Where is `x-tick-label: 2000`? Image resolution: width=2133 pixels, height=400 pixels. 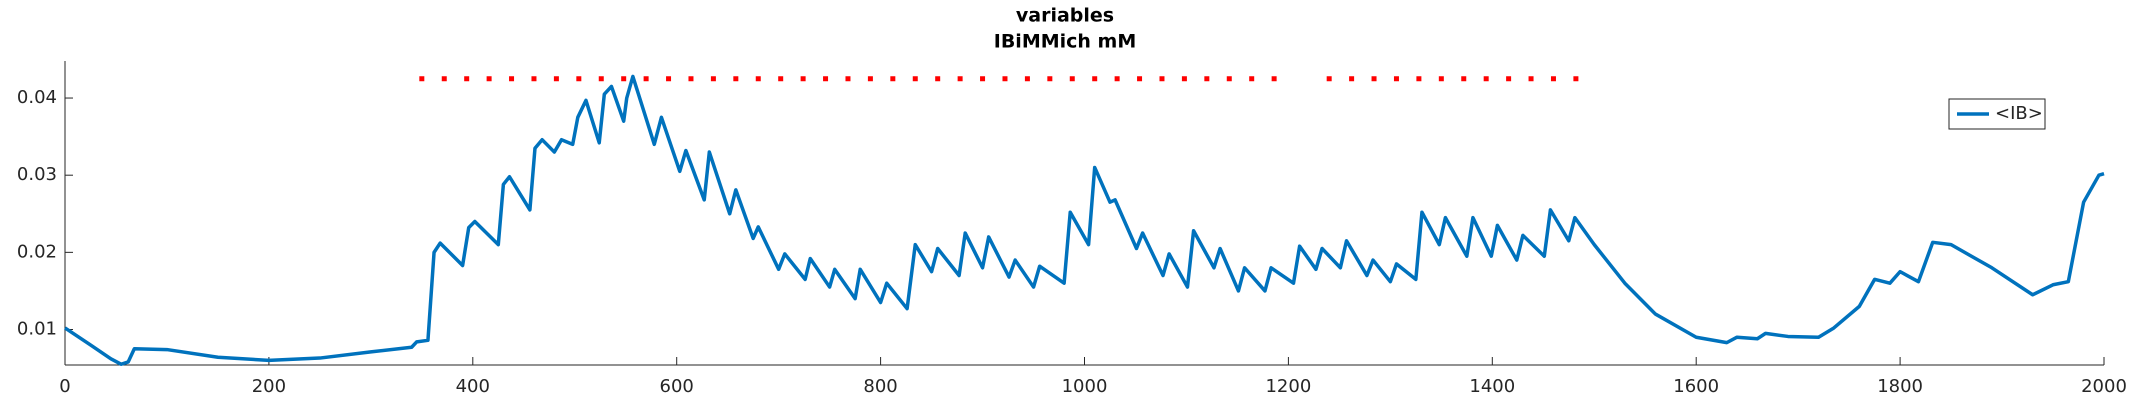
x-tick-label: 2000 is located at coordinates (2104, 386).